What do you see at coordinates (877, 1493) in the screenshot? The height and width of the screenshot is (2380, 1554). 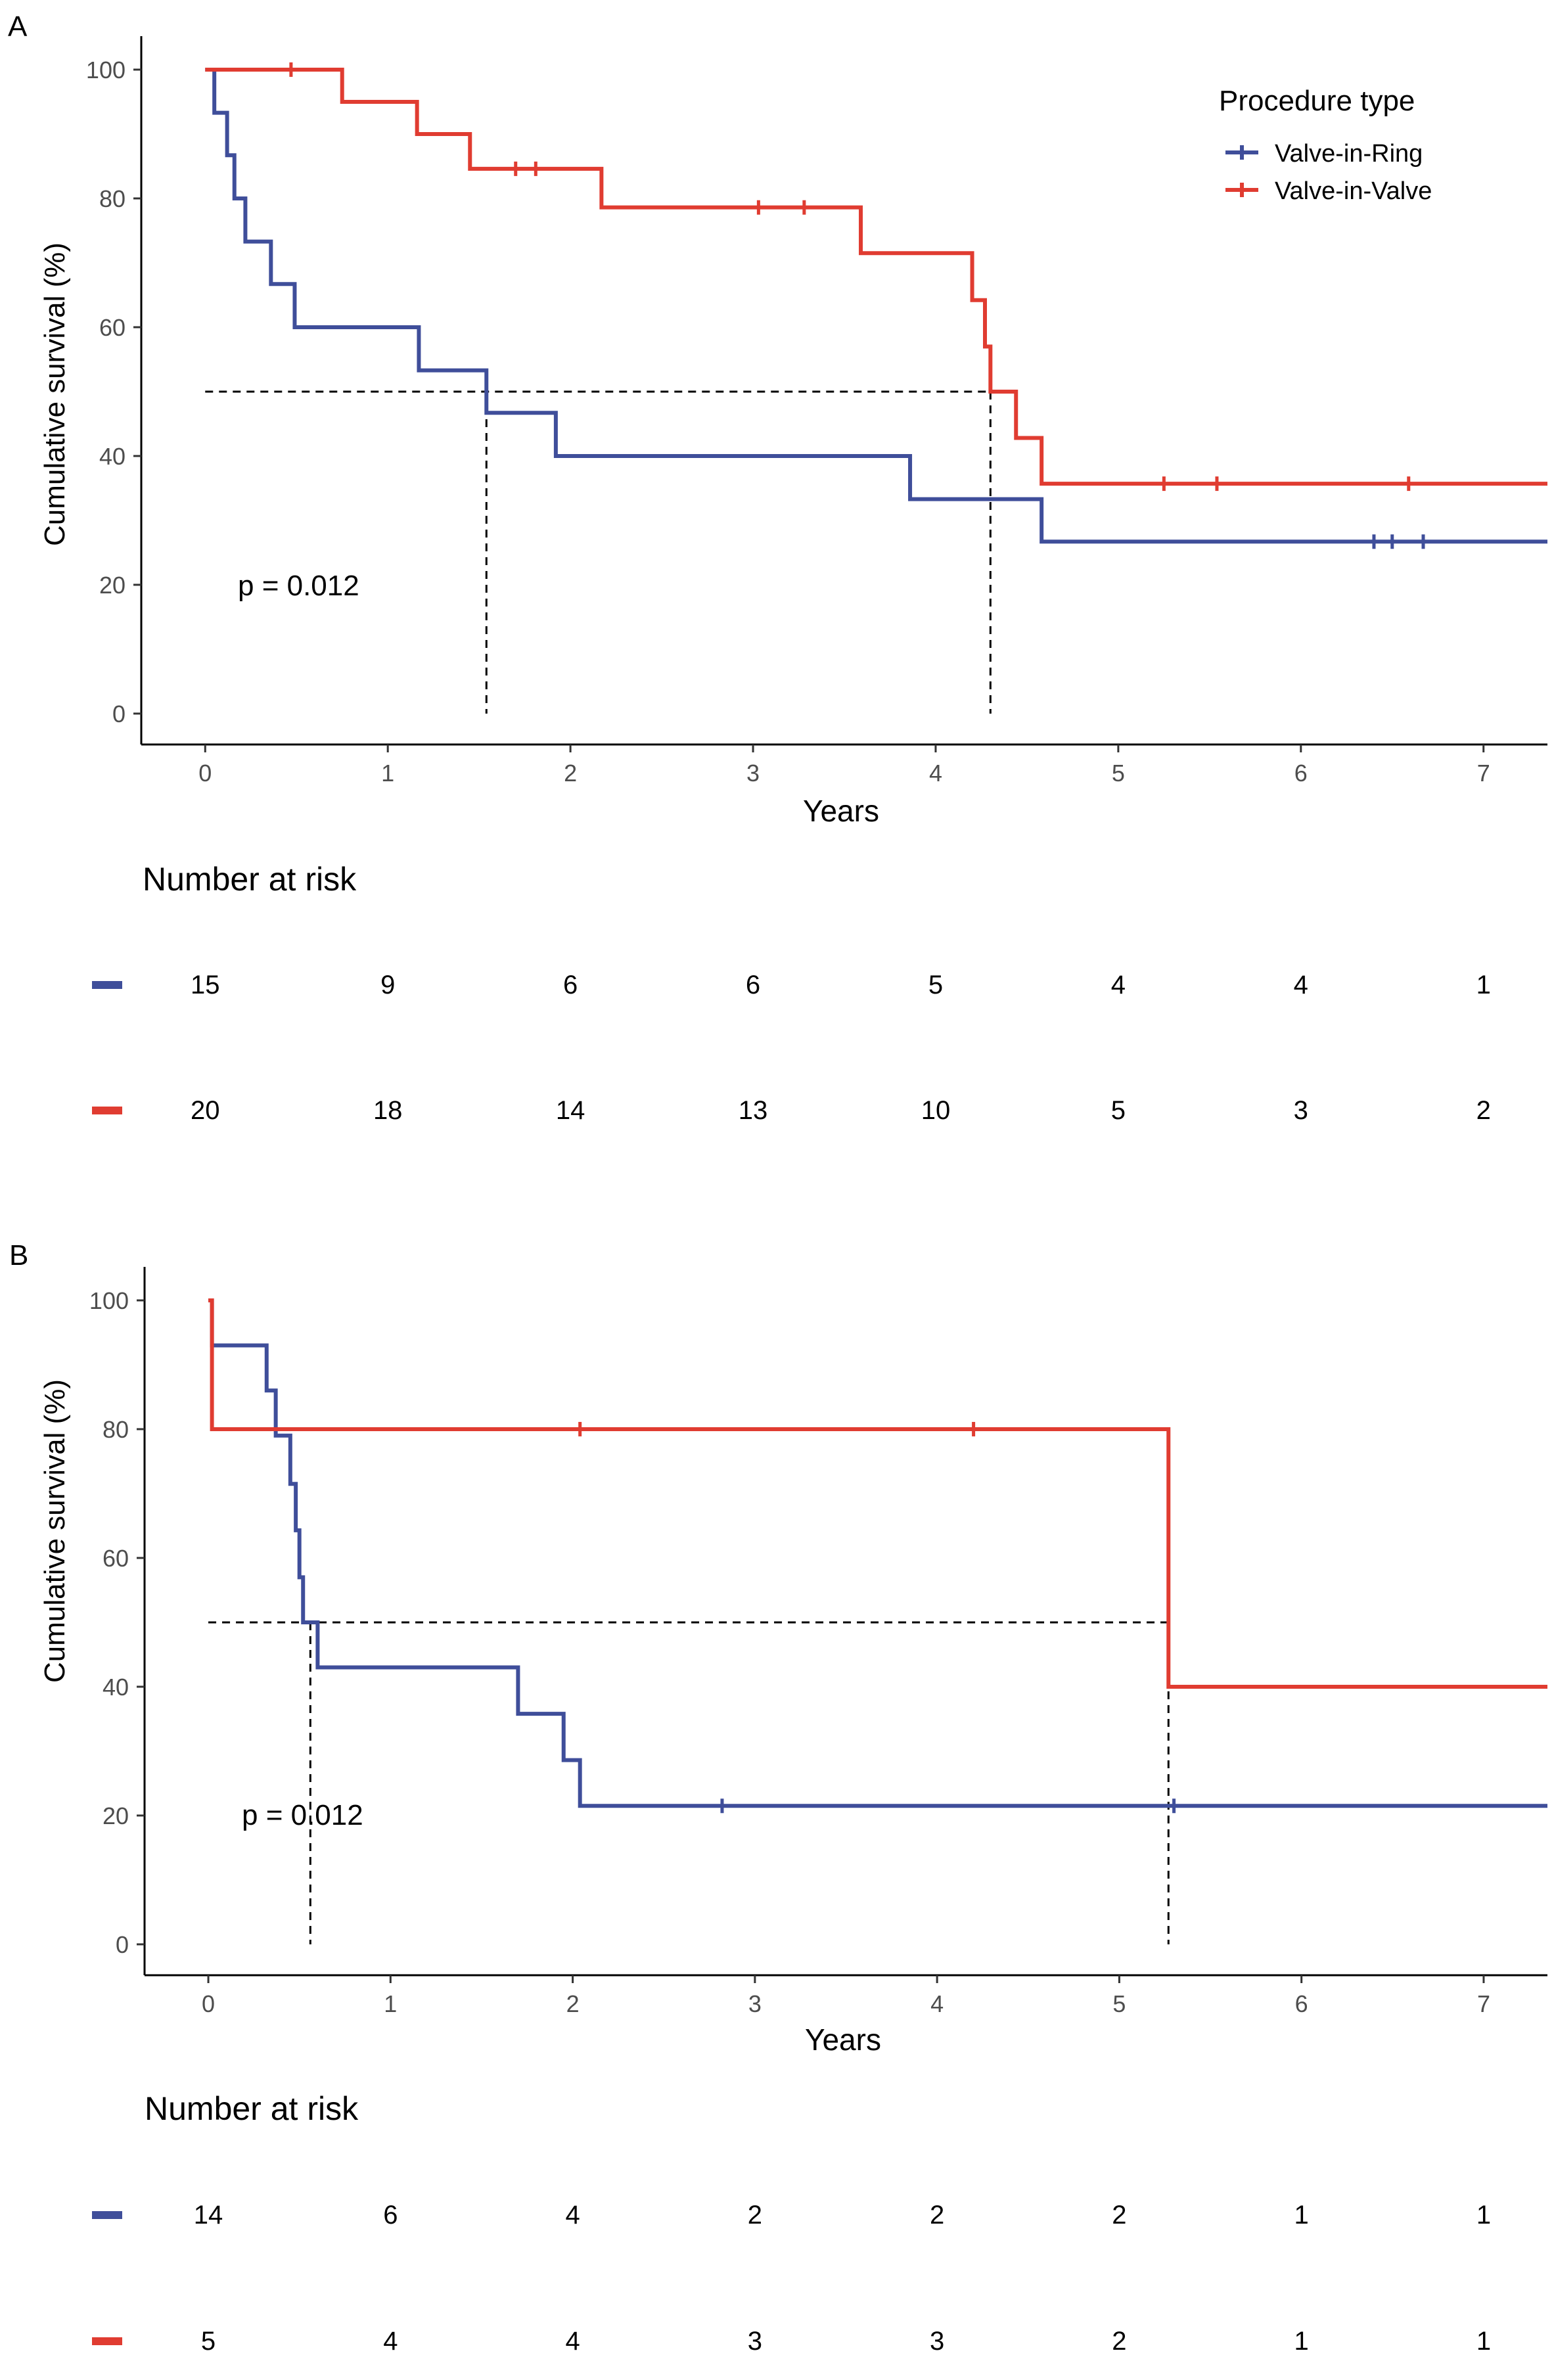 I see `survival-curve-valve-in-valve` at bounding box center [877, 1493].